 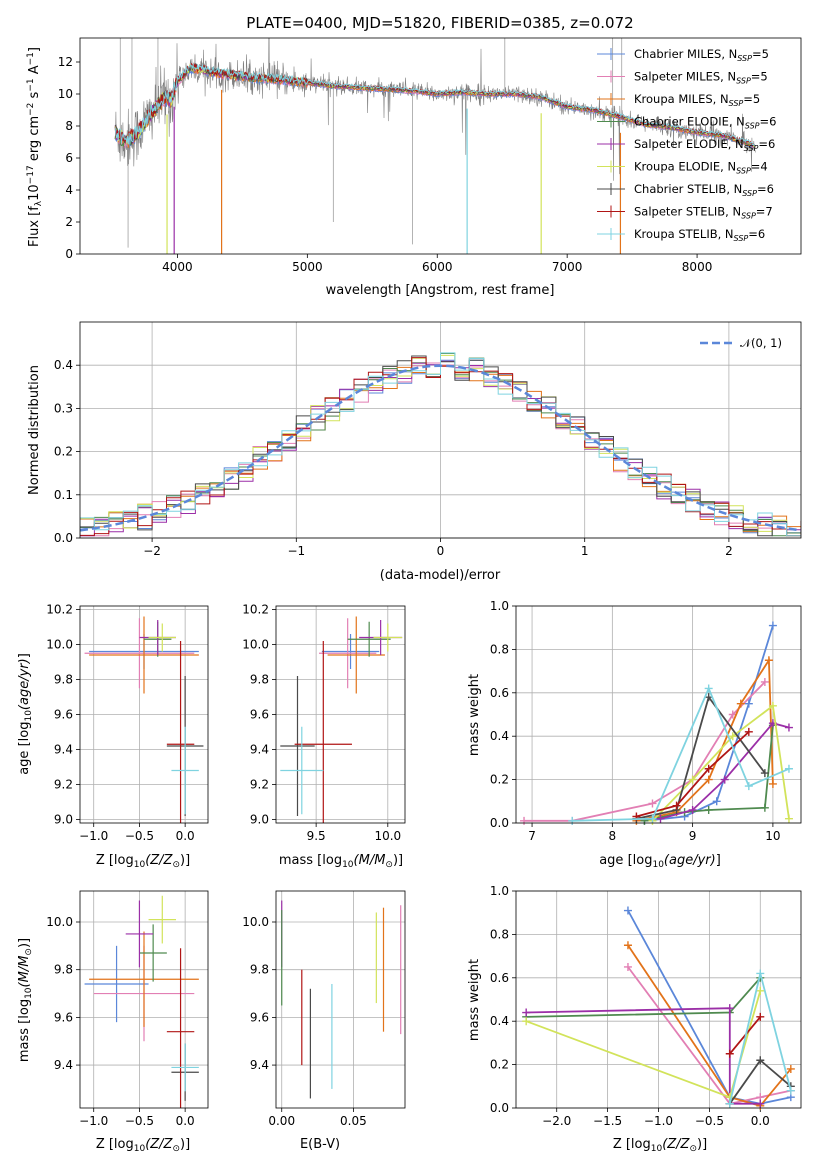 What do you see at coordinates (255, 922) in the screenshot?
I see `mass-vs-ebv-ytick-label: 10.0` at bounding box center [255, 922].